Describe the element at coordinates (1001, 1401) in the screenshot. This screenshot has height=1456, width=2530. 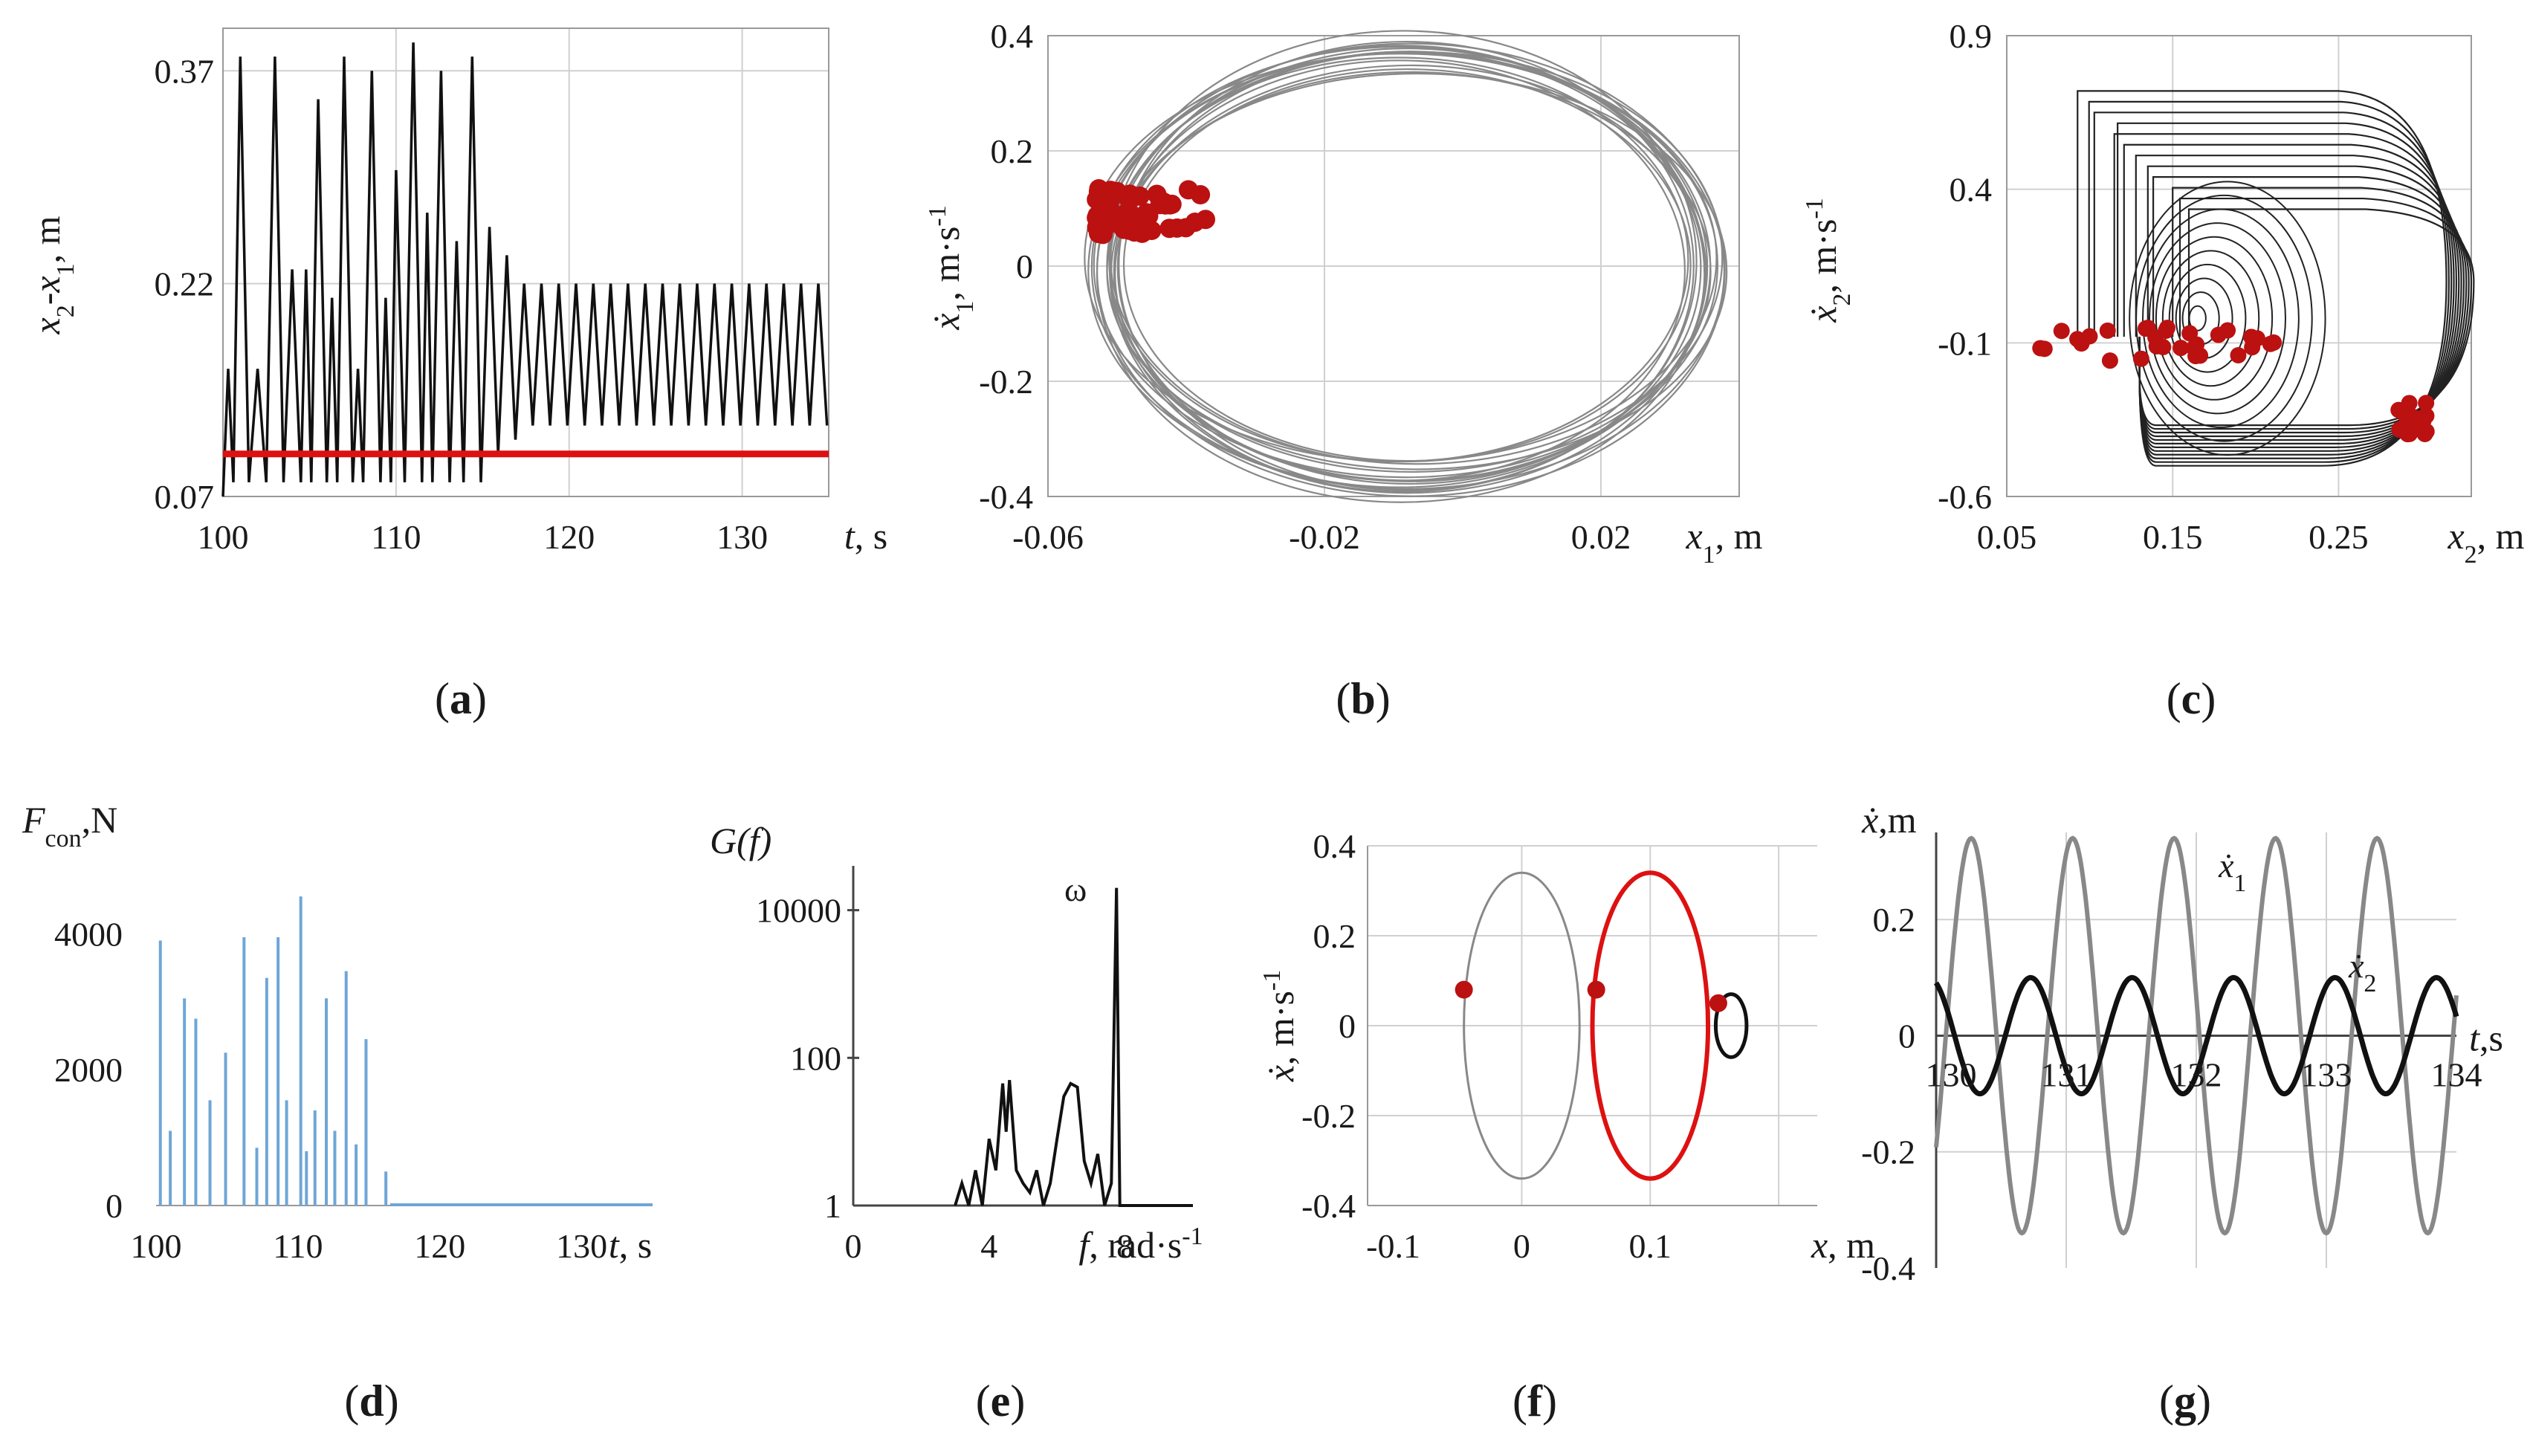
I see `caption-e: (e)` at that location.